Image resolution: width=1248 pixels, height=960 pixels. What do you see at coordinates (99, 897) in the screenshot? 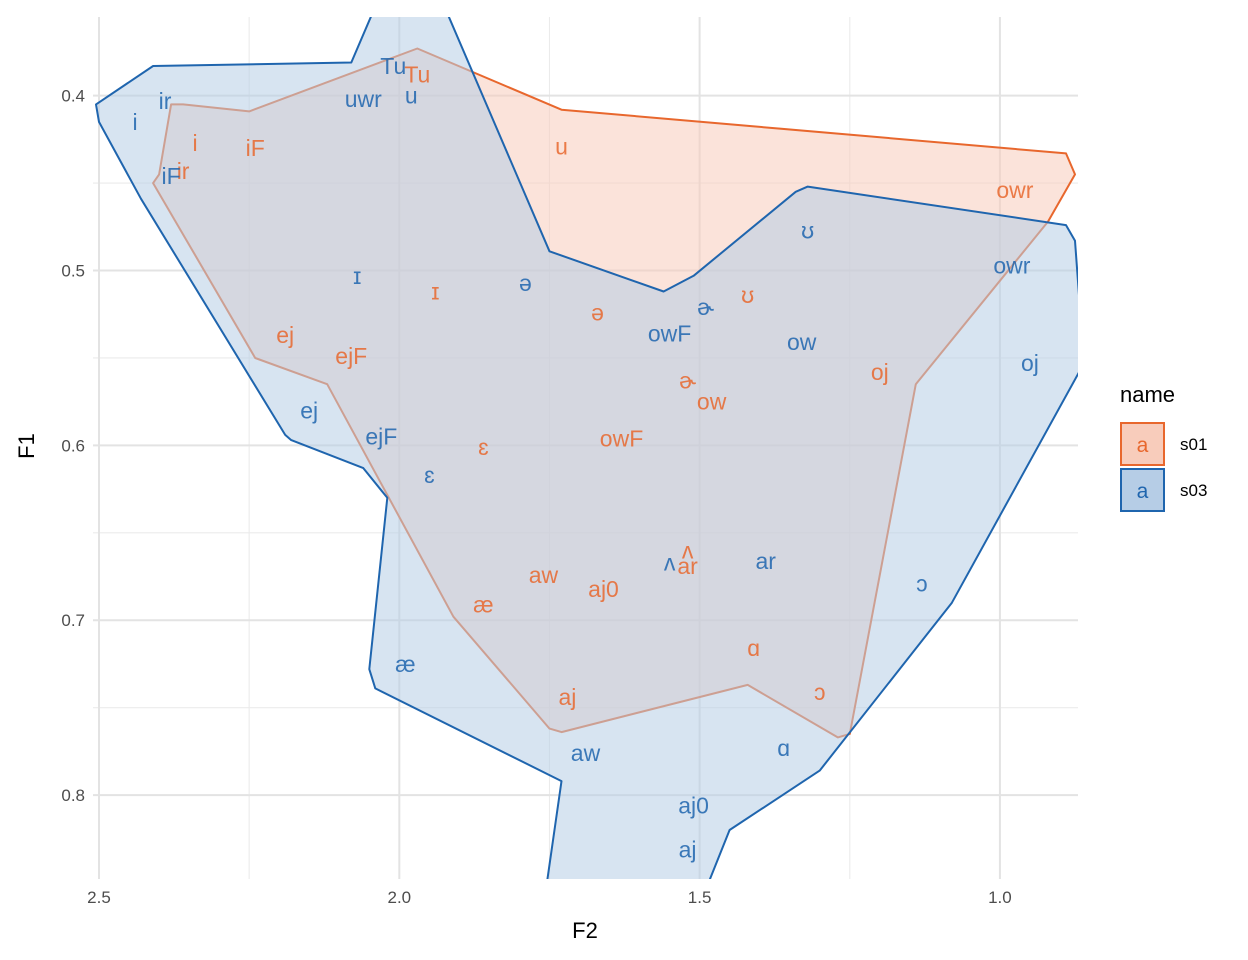
I see `x-tick-label: 2.5` at bounding box center [99, 897].